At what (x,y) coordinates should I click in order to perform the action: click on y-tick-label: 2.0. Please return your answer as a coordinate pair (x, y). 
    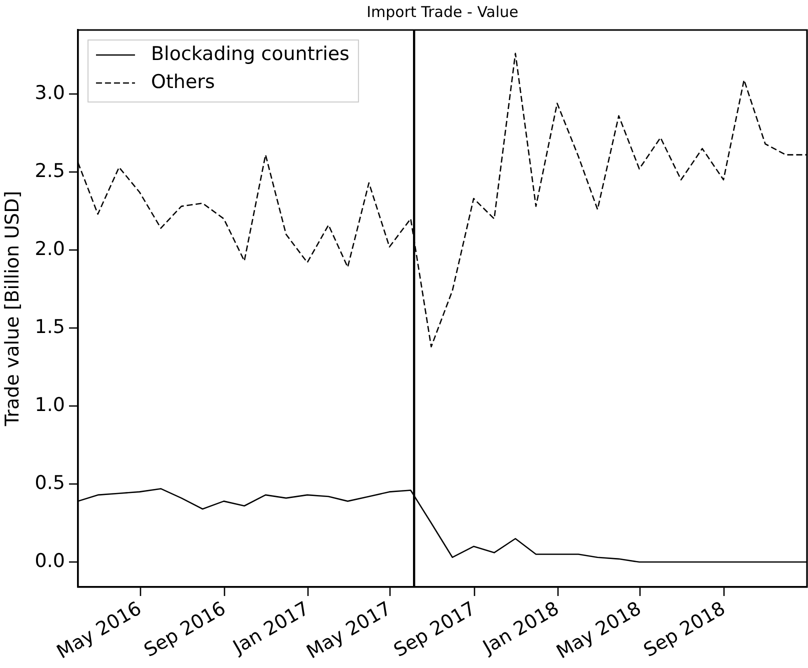
    Looking at the image, I should click on (49, 249).